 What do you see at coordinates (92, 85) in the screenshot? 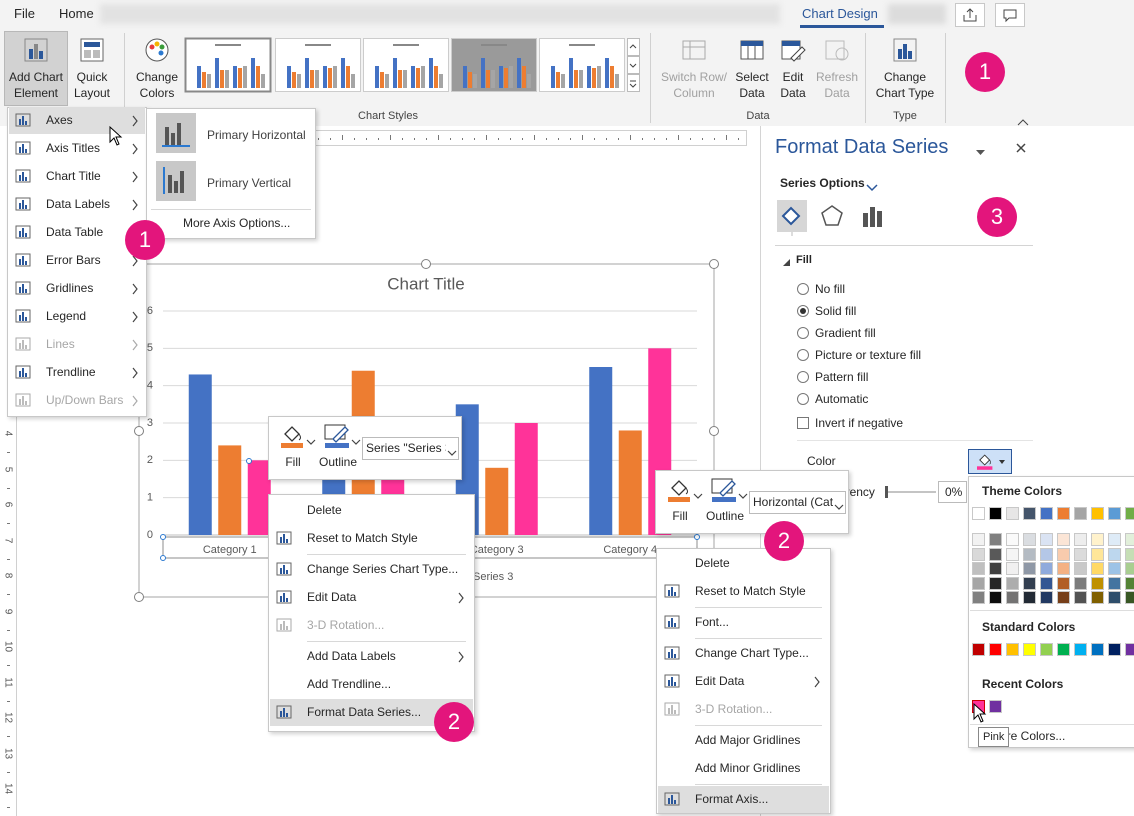
I see `ribbon-button: Quick Layout` at bounding box center [92, 85].